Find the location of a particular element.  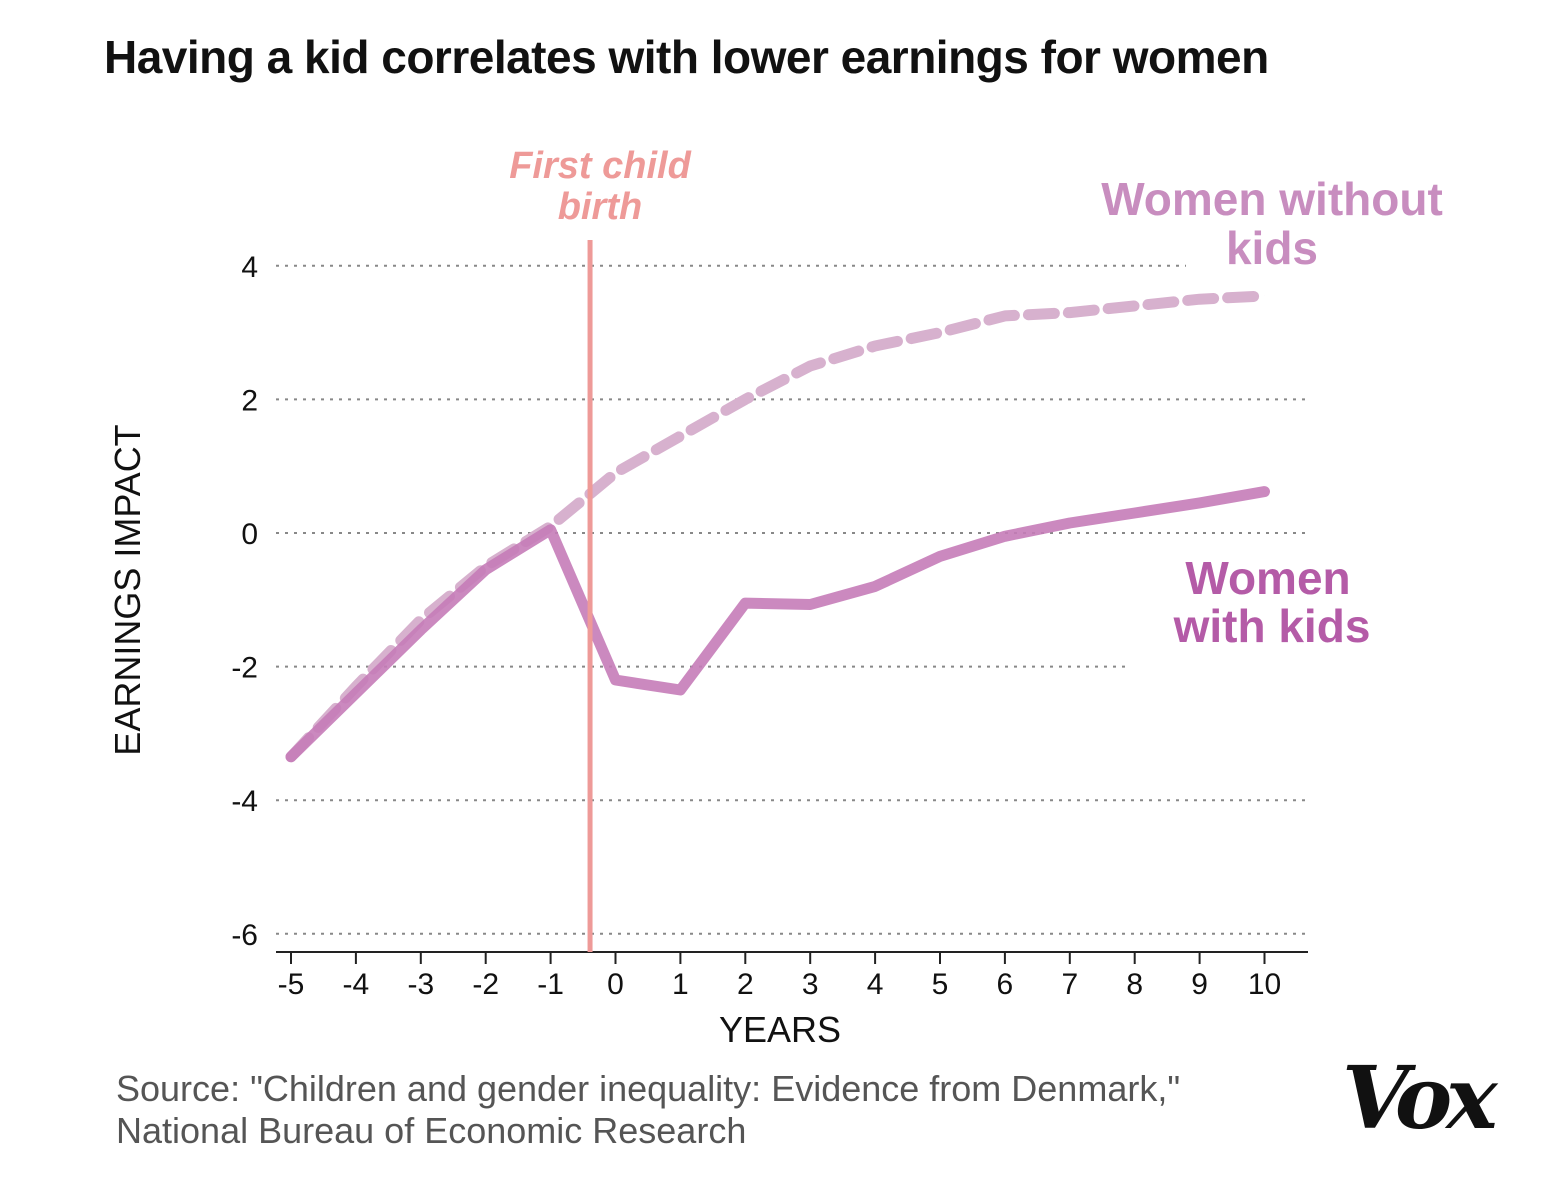

y-tick-label: 2 is located at coordinates (249, 400).